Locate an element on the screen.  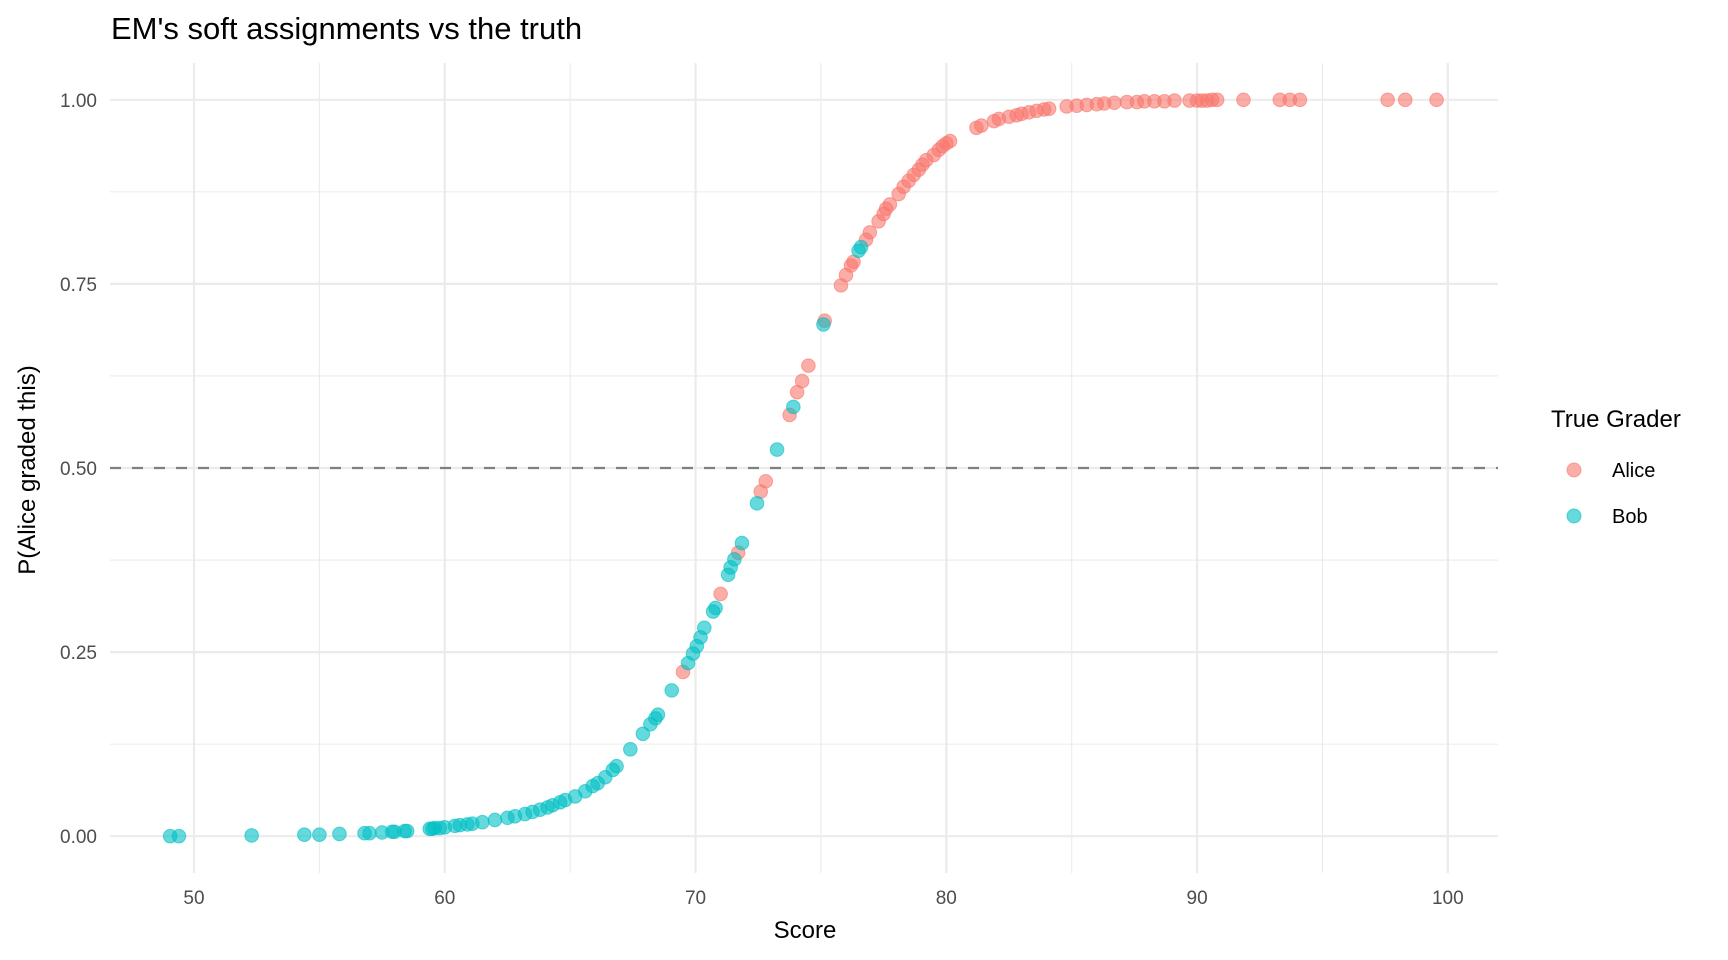
legend: True Grader Alice Bob is located at coordinates (1616, 467).